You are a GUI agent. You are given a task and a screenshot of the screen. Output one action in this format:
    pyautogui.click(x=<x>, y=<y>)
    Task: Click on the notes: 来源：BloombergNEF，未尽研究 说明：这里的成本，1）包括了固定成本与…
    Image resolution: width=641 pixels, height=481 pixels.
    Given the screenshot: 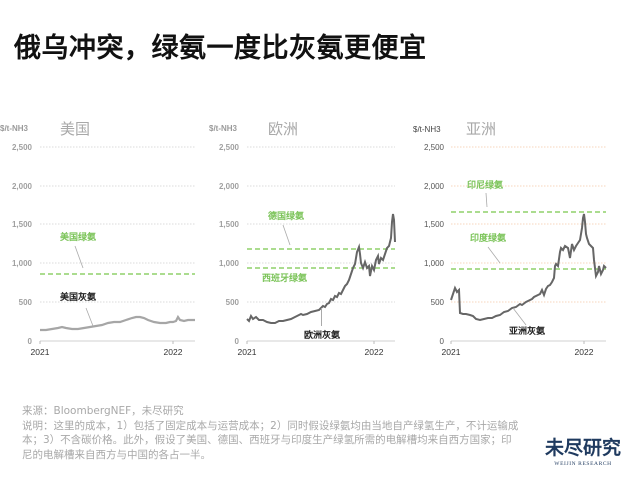 What is the action you would take?
    pyautogui.click(x=272, y=433)
    